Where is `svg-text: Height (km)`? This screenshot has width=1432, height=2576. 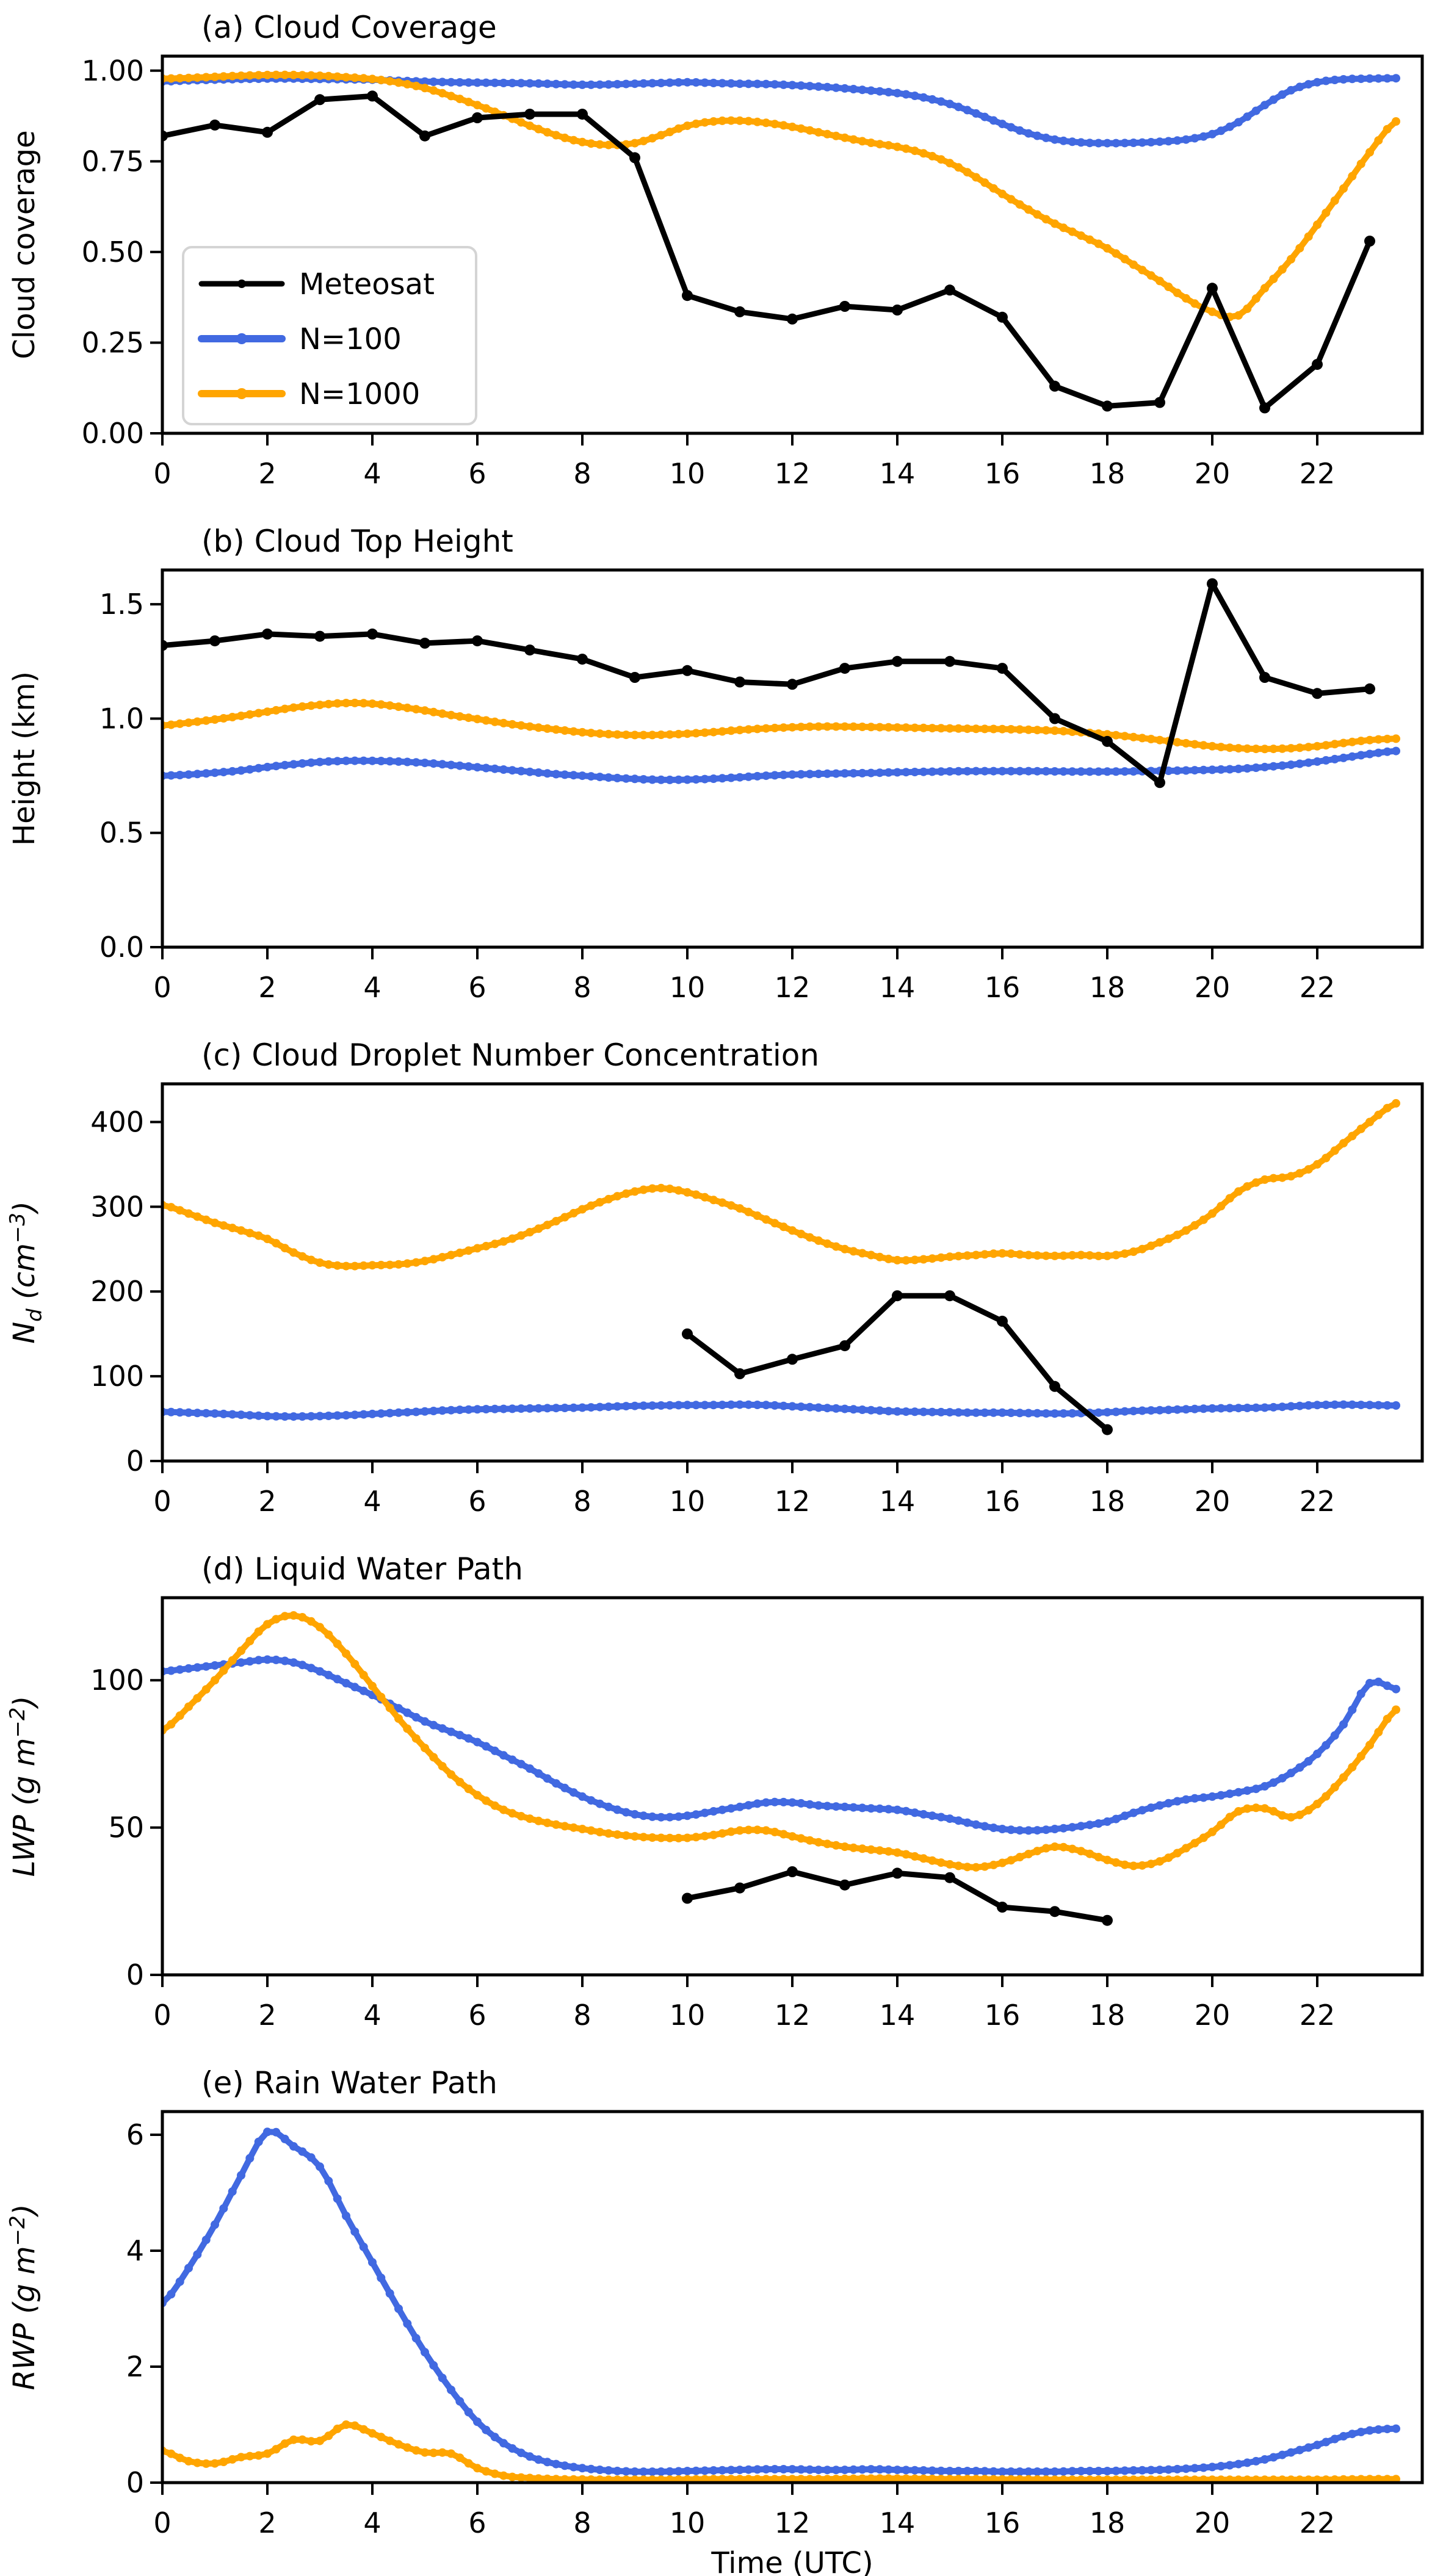
svg-text: Height (km) is located at coordinates (24, 758).